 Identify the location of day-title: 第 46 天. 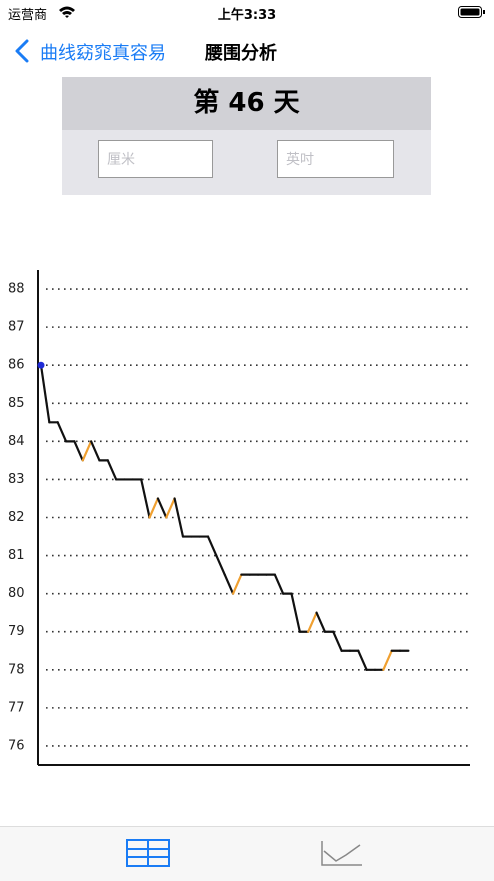
(246, 103).